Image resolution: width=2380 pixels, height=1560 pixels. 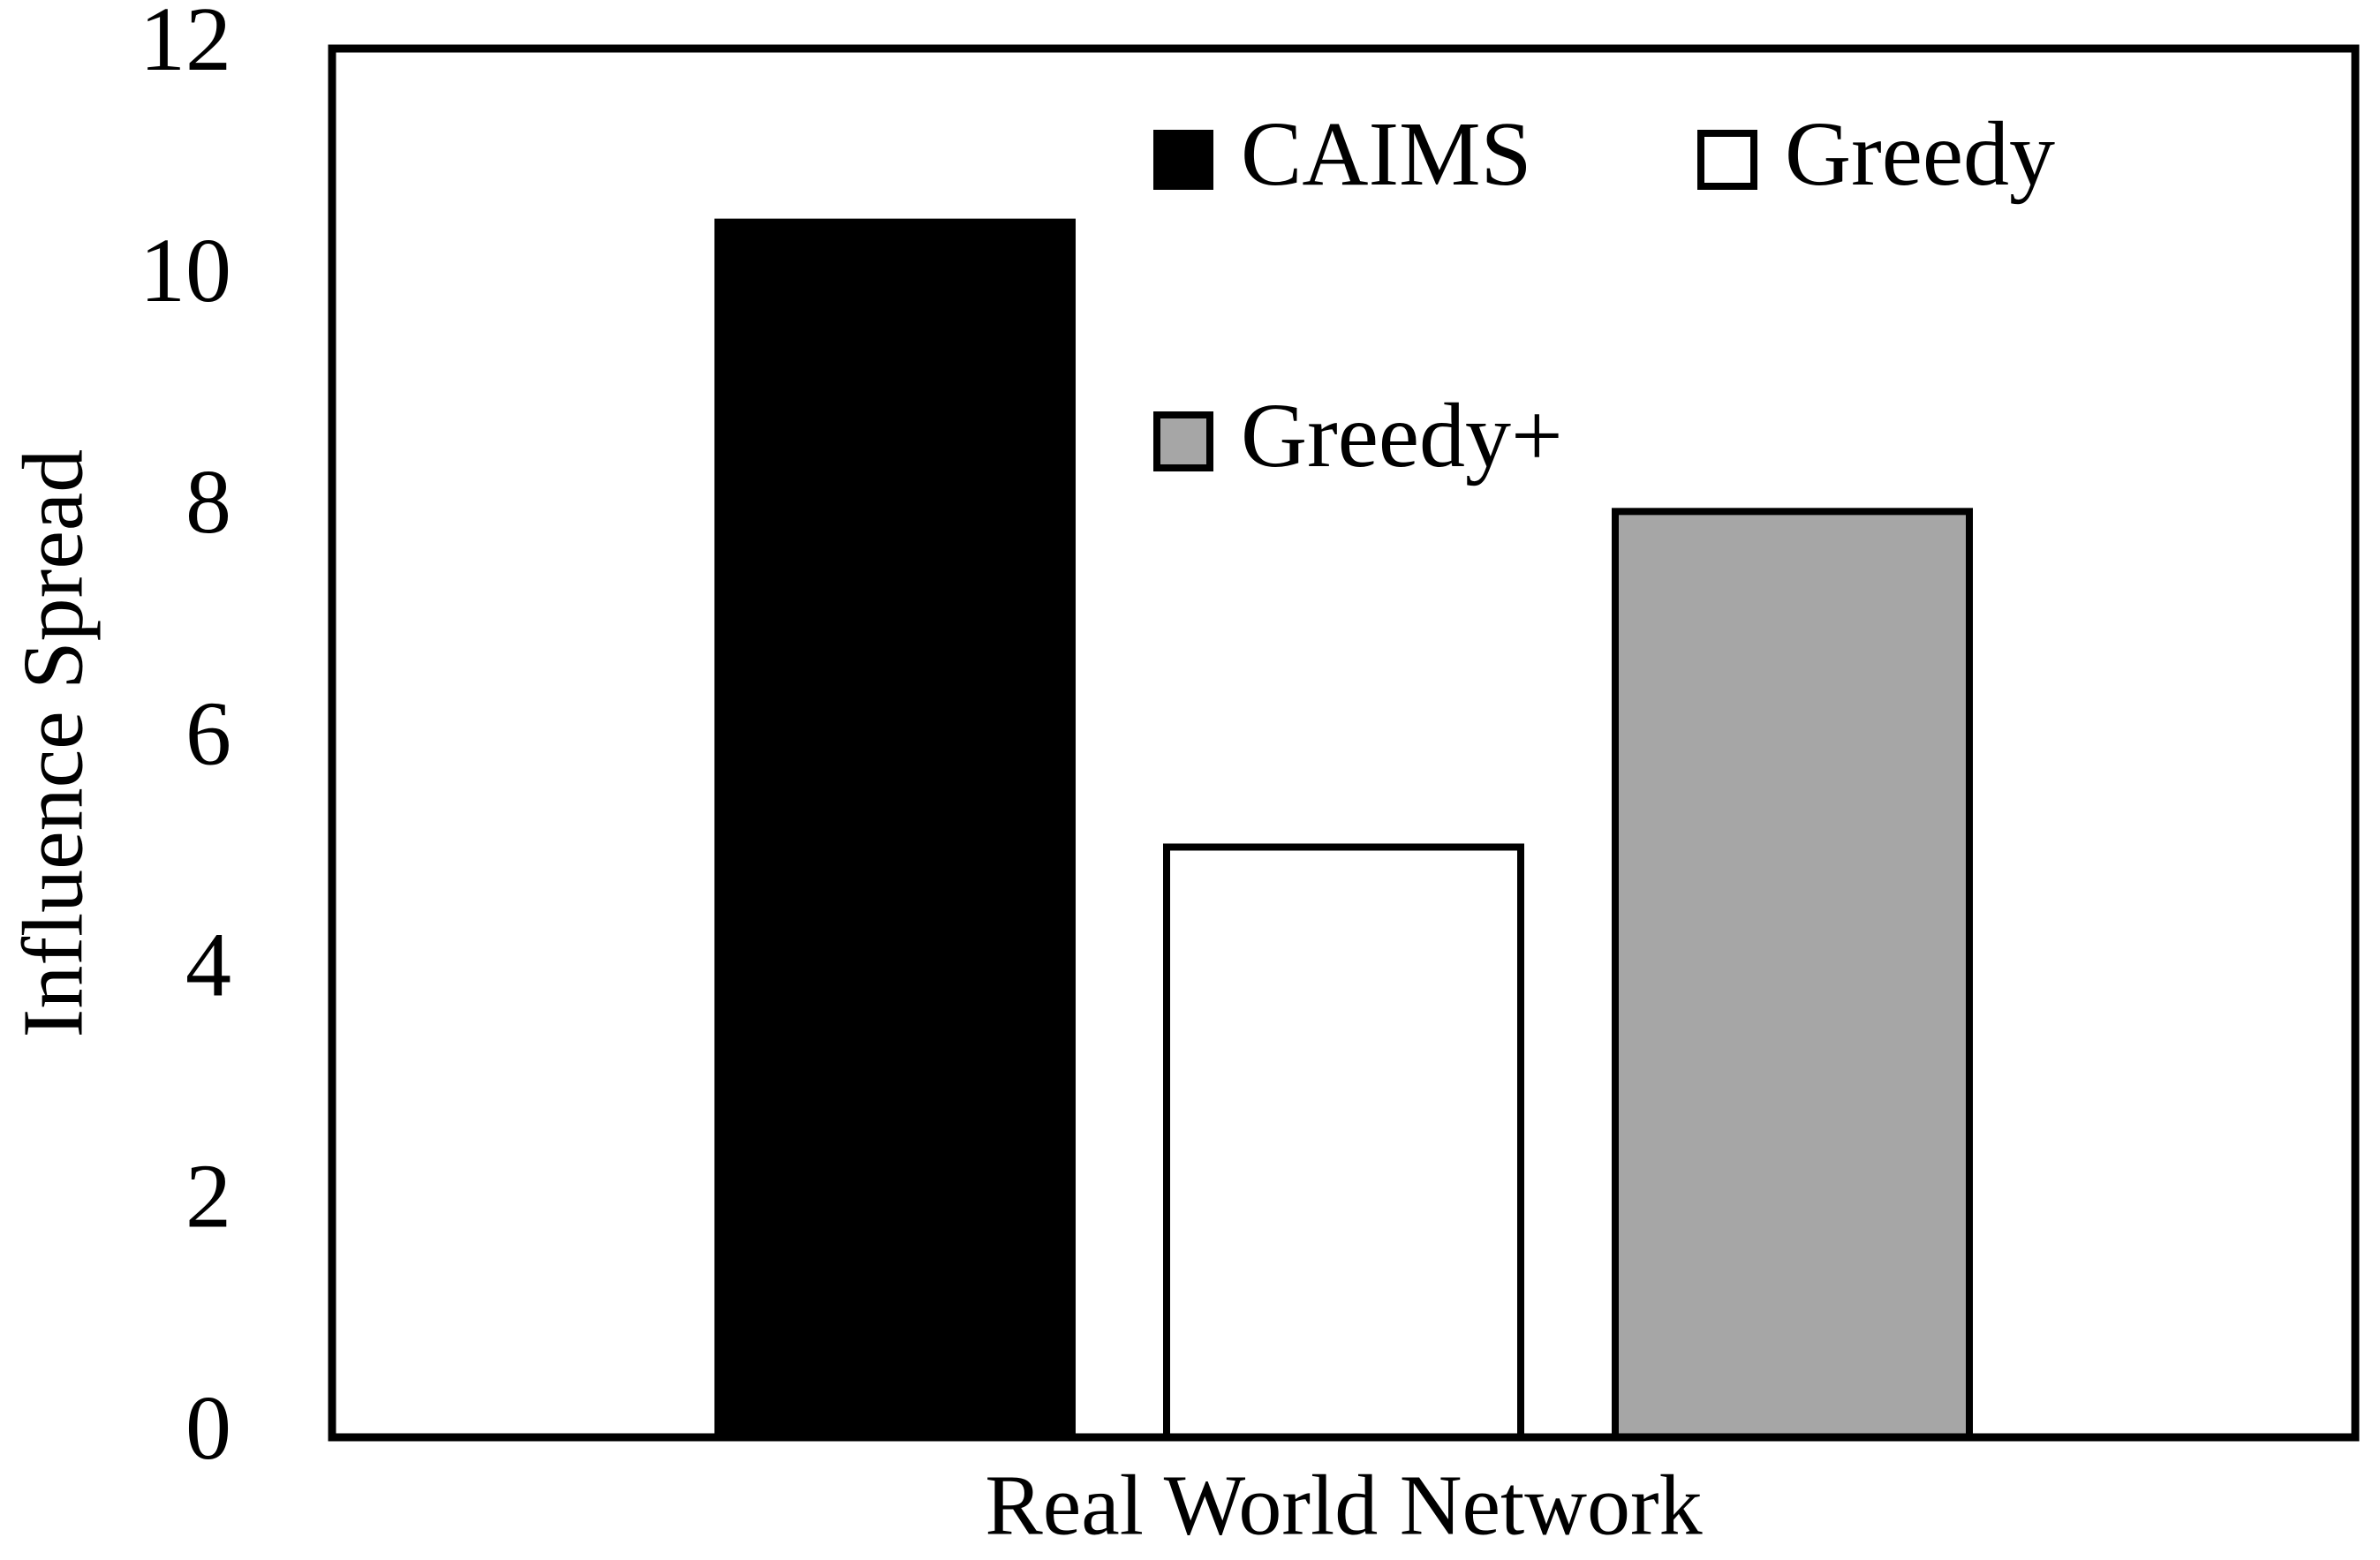 I want to click on y-tick-label: 4, so click(x=208, y=965).